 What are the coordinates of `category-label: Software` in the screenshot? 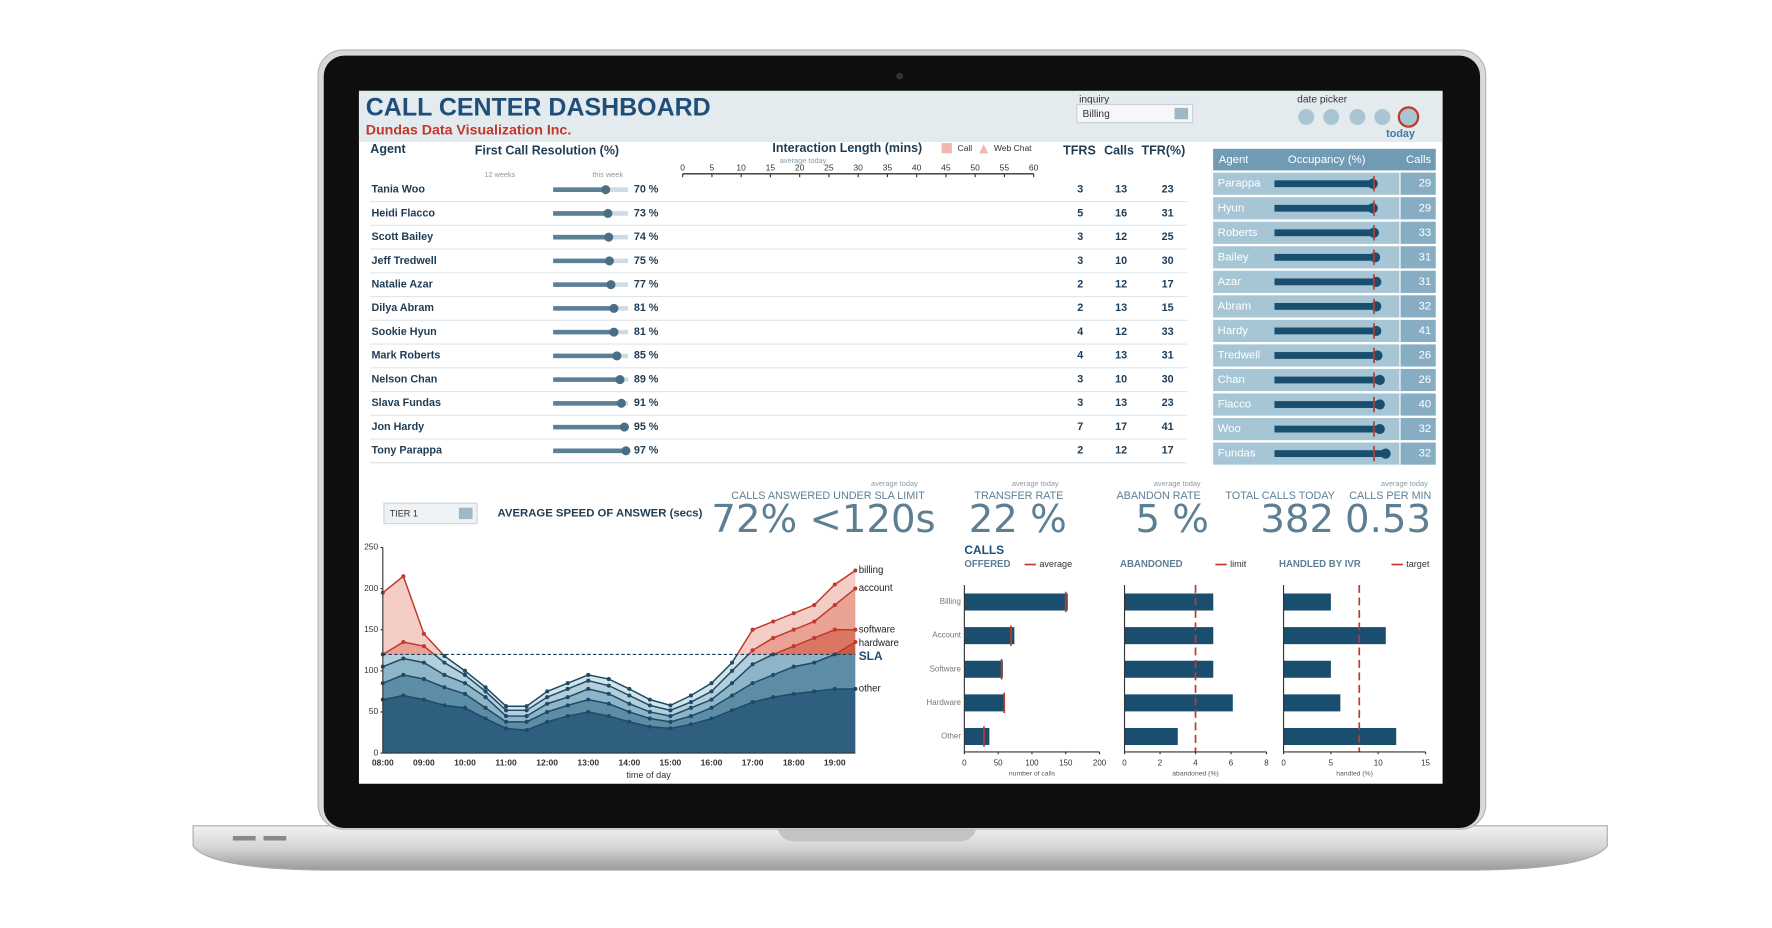 It's located at (946, 668).